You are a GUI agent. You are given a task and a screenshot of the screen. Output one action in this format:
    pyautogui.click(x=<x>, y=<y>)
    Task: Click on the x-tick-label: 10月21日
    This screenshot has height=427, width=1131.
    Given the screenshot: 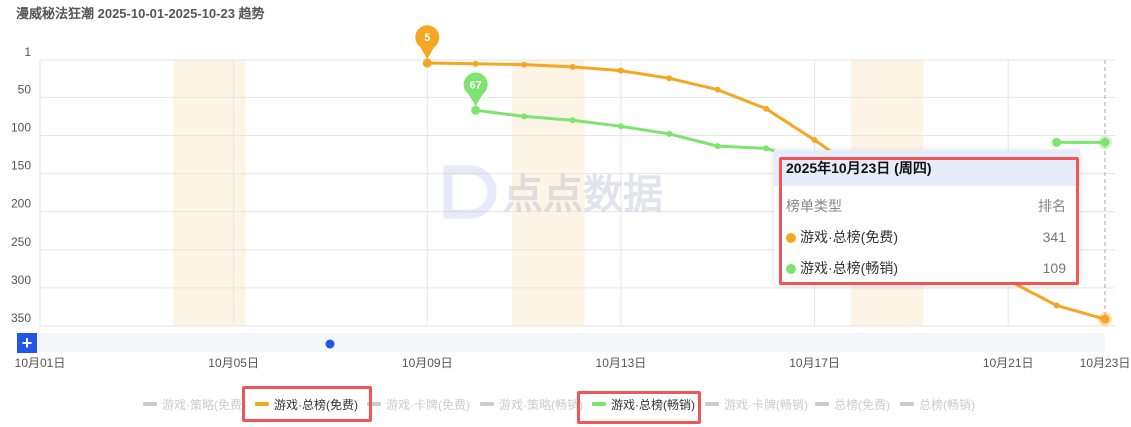 What is the action you would take?
    pyautogui.click(x=1008, y=363)
    